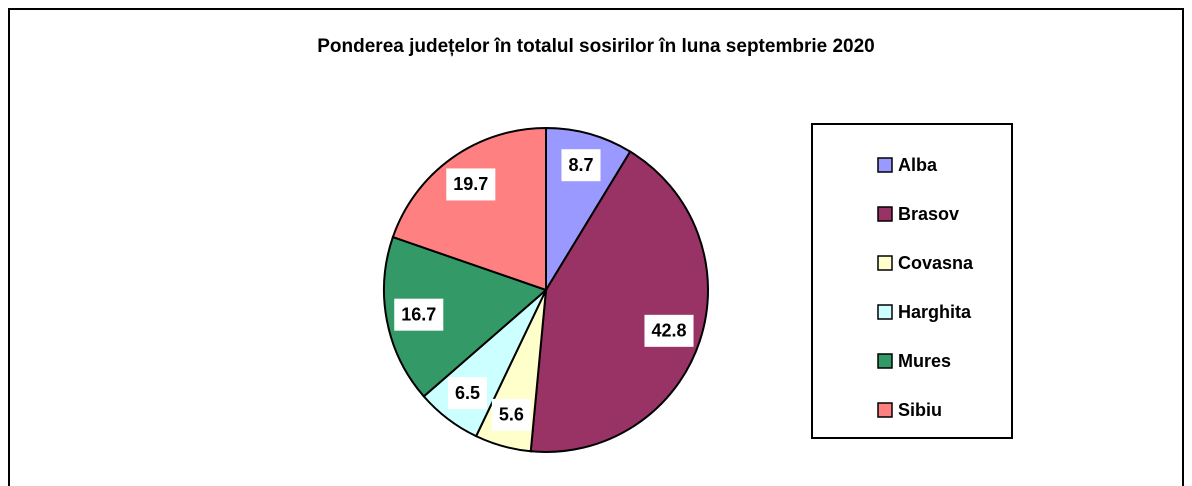 Image resolution: width=1192 pixels, height=486 pixels. I want to click on legend-label: Alba, so click(918, 165).